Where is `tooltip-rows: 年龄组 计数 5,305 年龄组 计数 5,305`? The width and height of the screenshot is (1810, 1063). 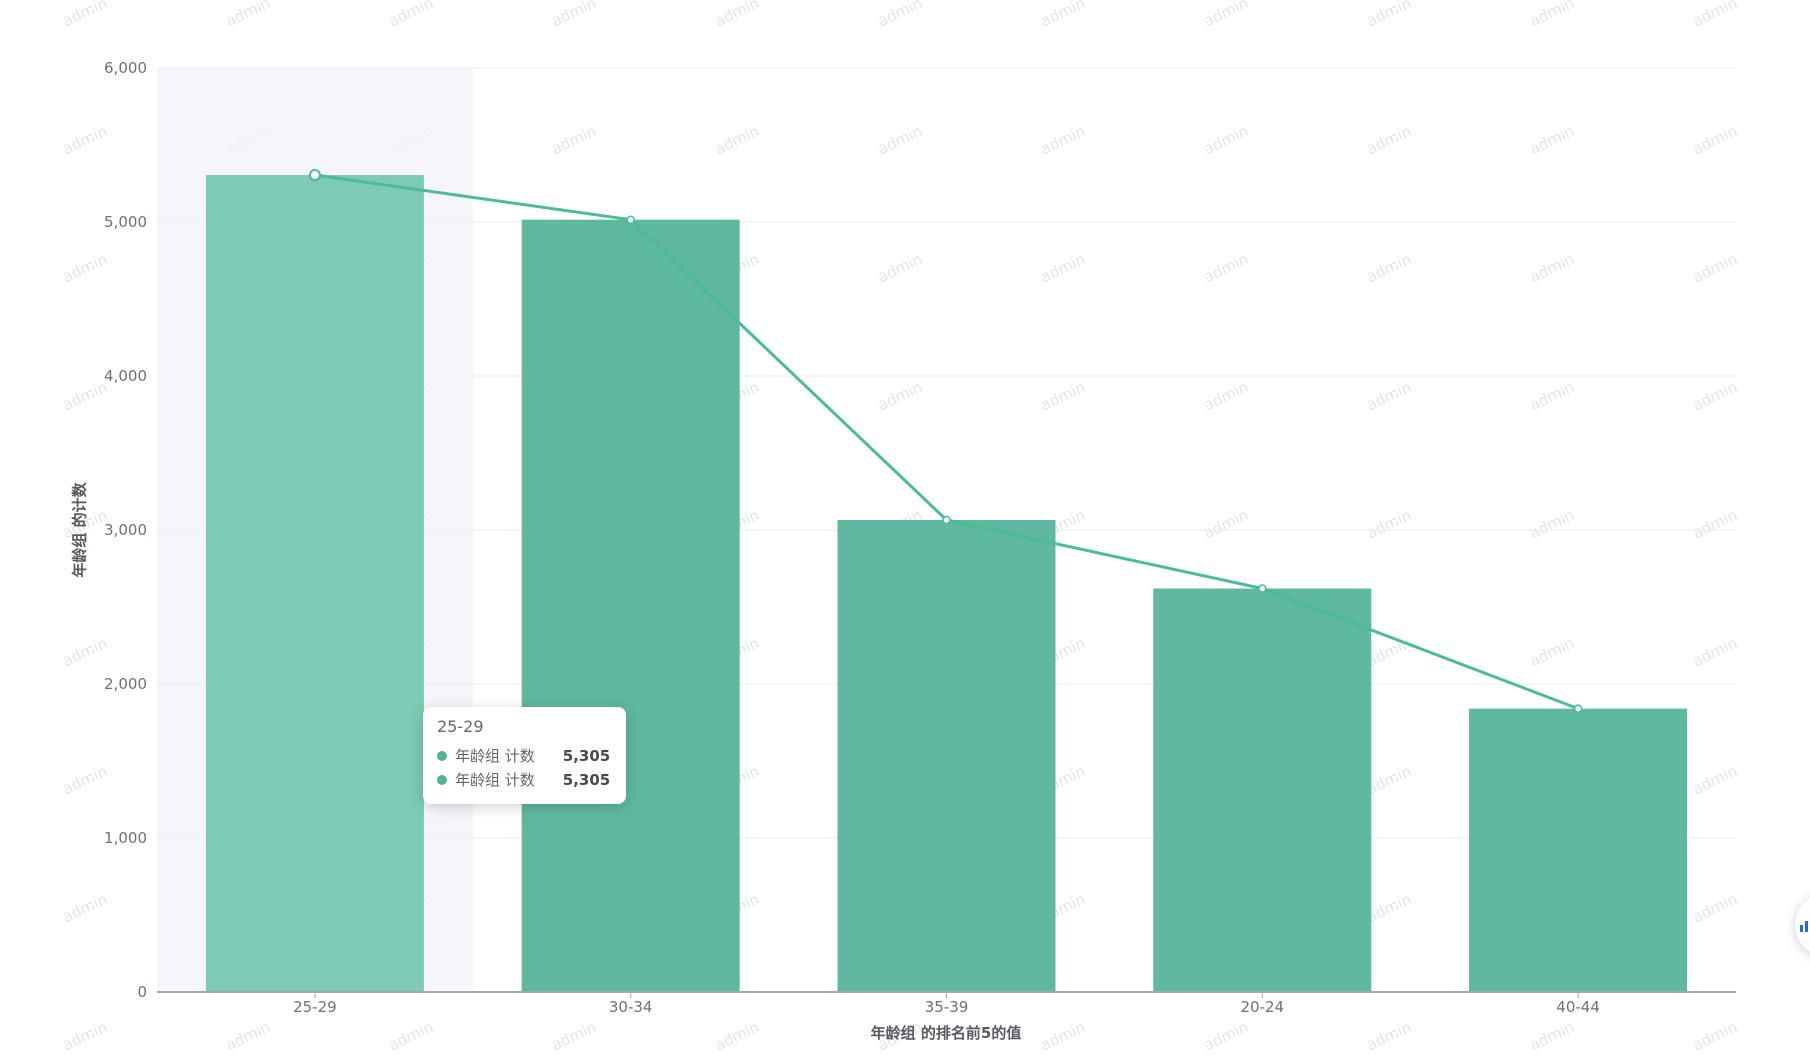 tooltip-rows: 年龄组 计数 5,305 年龄组 计数 5,305 is located at coordinates (523, 768).